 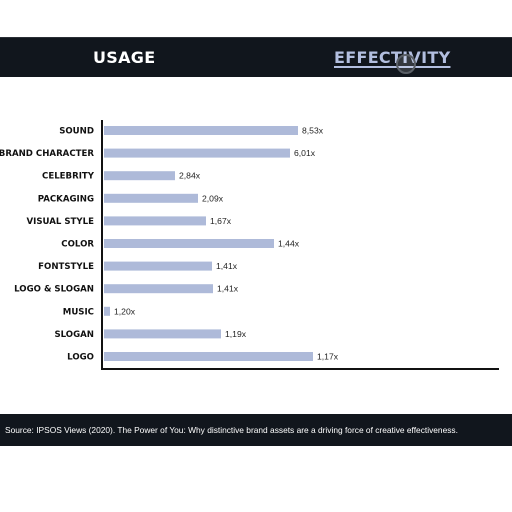 I want to click on mouse-cursor-icon, so click(x=406, y=64).